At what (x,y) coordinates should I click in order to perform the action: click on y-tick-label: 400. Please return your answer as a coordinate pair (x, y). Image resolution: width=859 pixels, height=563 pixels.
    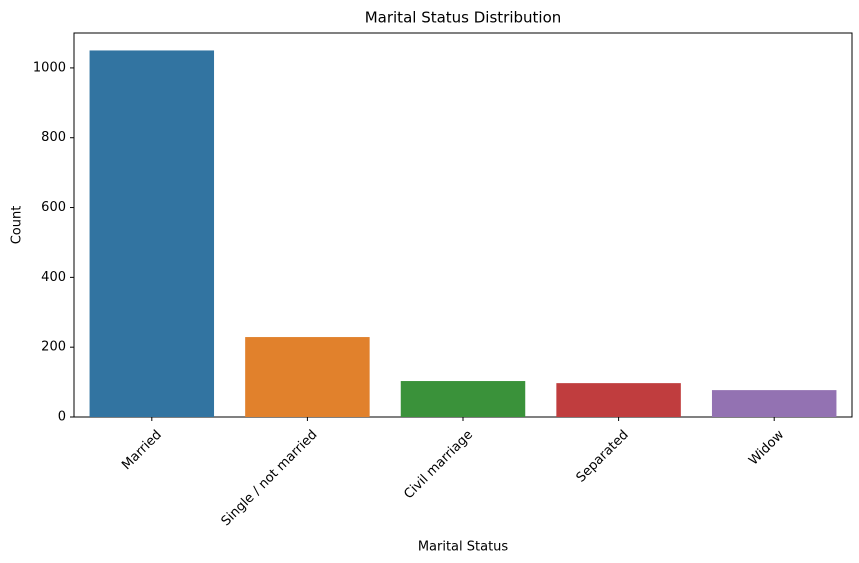
    Looking at the image, I should click on (53, 277).